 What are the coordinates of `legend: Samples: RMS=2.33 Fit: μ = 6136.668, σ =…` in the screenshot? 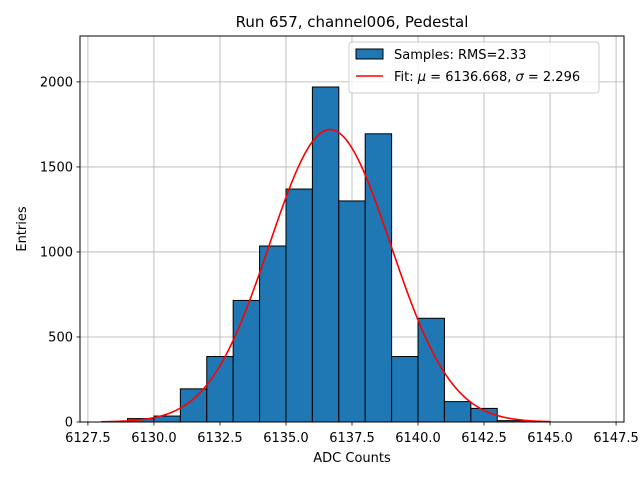 It's located at (474, 67).